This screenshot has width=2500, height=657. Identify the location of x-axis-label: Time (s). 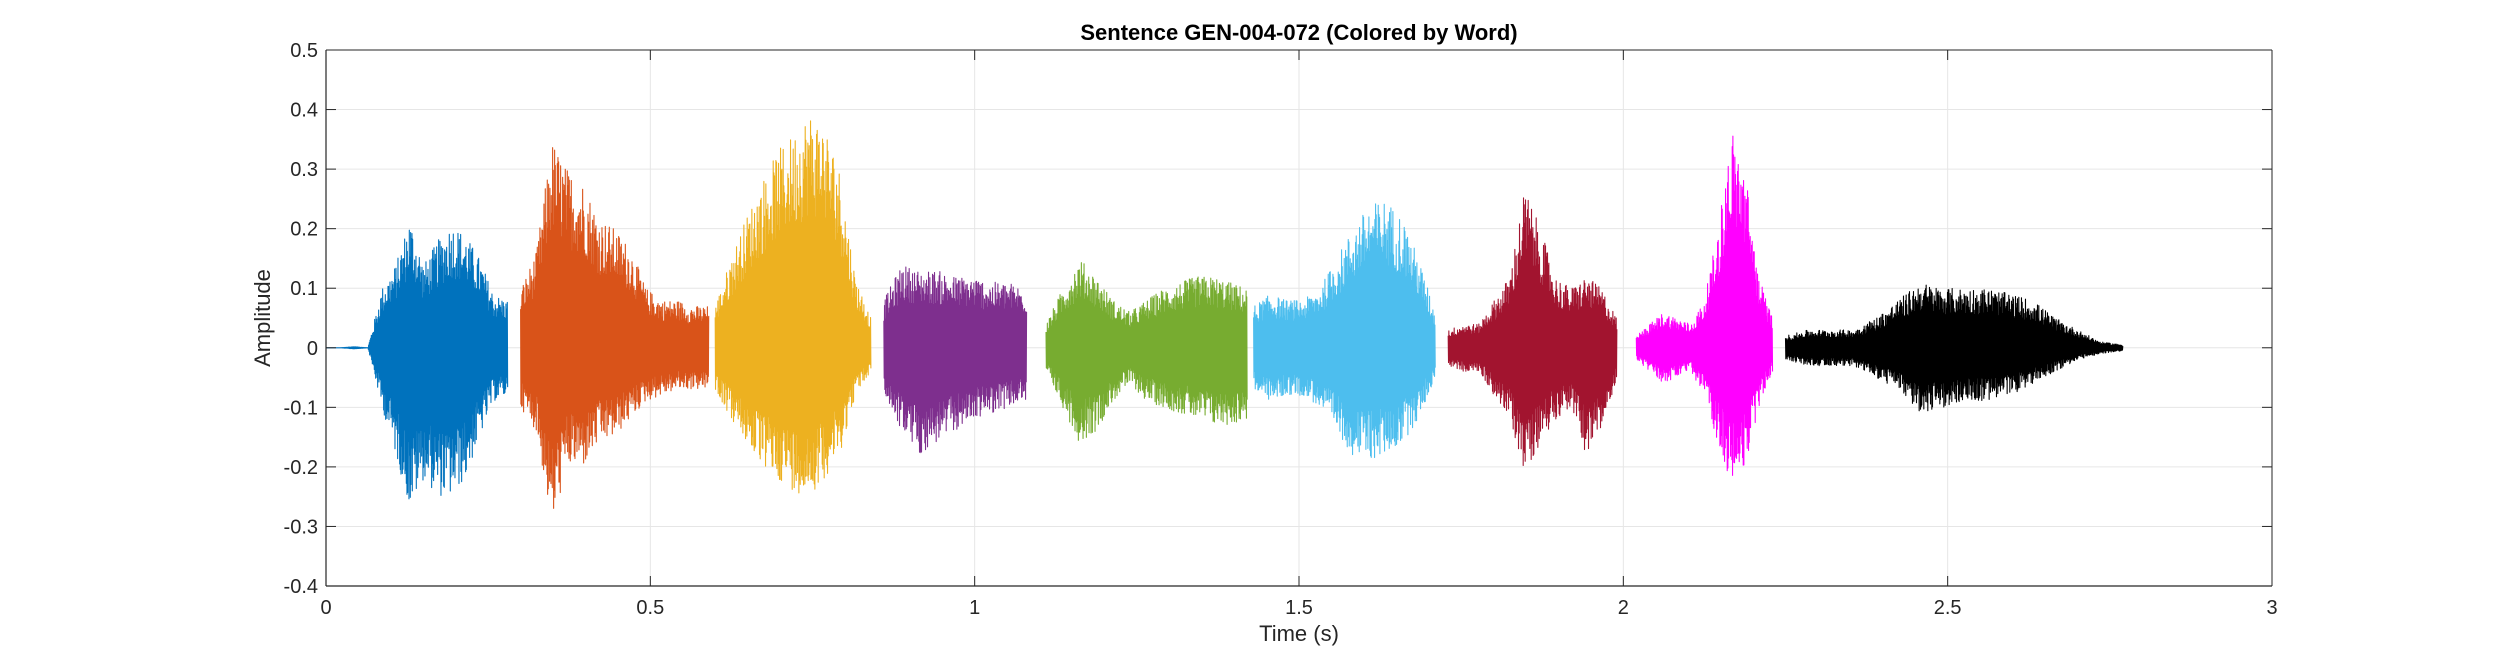
(1299, 633).